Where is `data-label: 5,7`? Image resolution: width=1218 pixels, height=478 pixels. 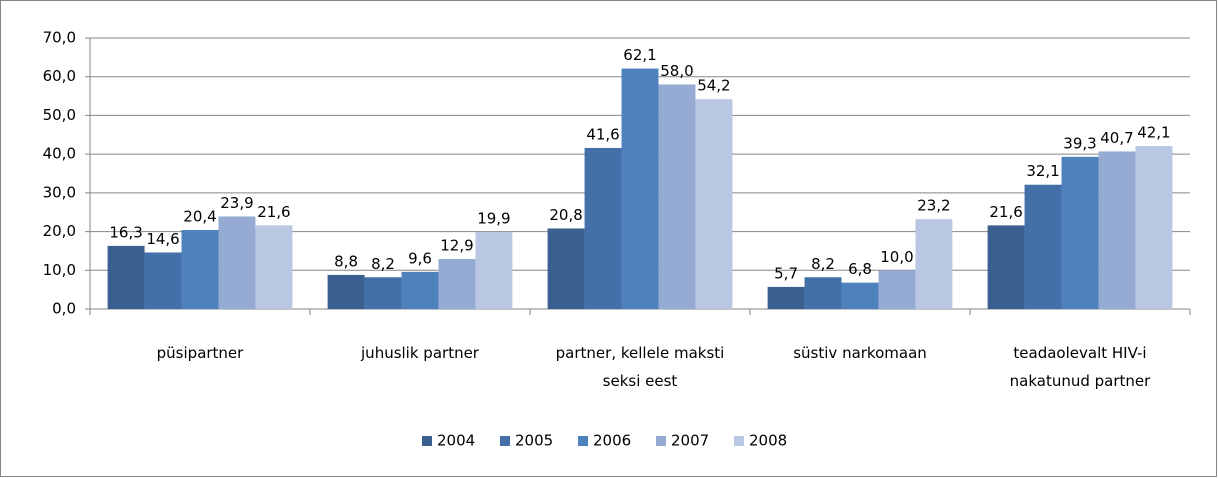
data-label: 5,7 is located at coordinates (786, 273).